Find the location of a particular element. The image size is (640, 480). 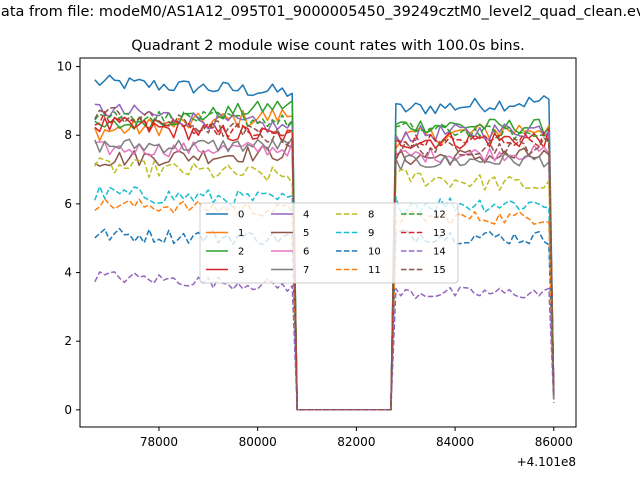

x-axis: 78000 80000 82000 84000 86000 is located at coordinates (356, 438).